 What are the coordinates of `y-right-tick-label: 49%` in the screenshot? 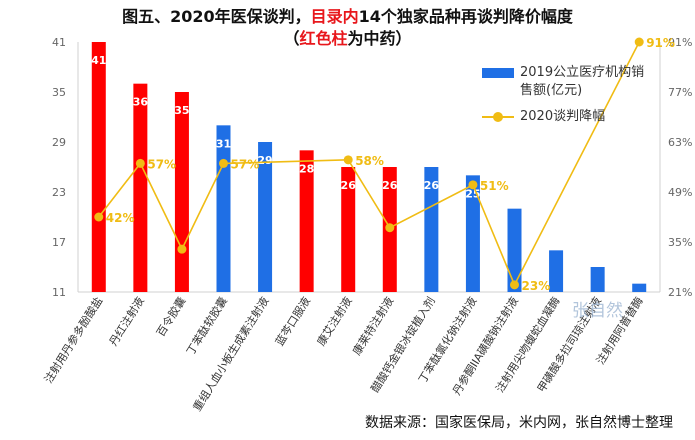 It's located at (680, 192).